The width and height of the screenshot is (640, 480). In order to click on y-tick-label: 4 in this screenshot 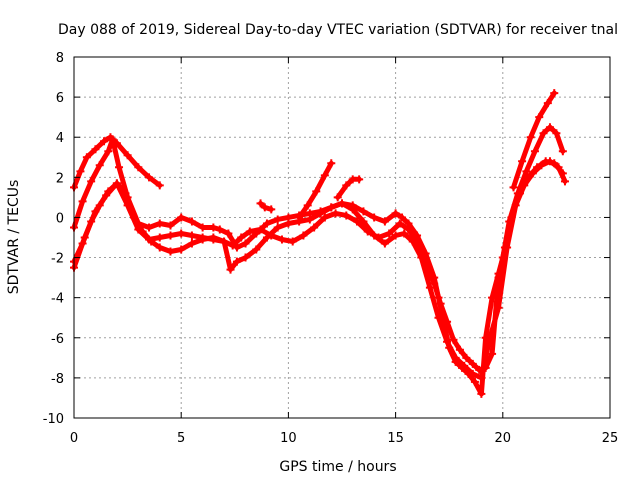, I will do `click(60, 138)`.